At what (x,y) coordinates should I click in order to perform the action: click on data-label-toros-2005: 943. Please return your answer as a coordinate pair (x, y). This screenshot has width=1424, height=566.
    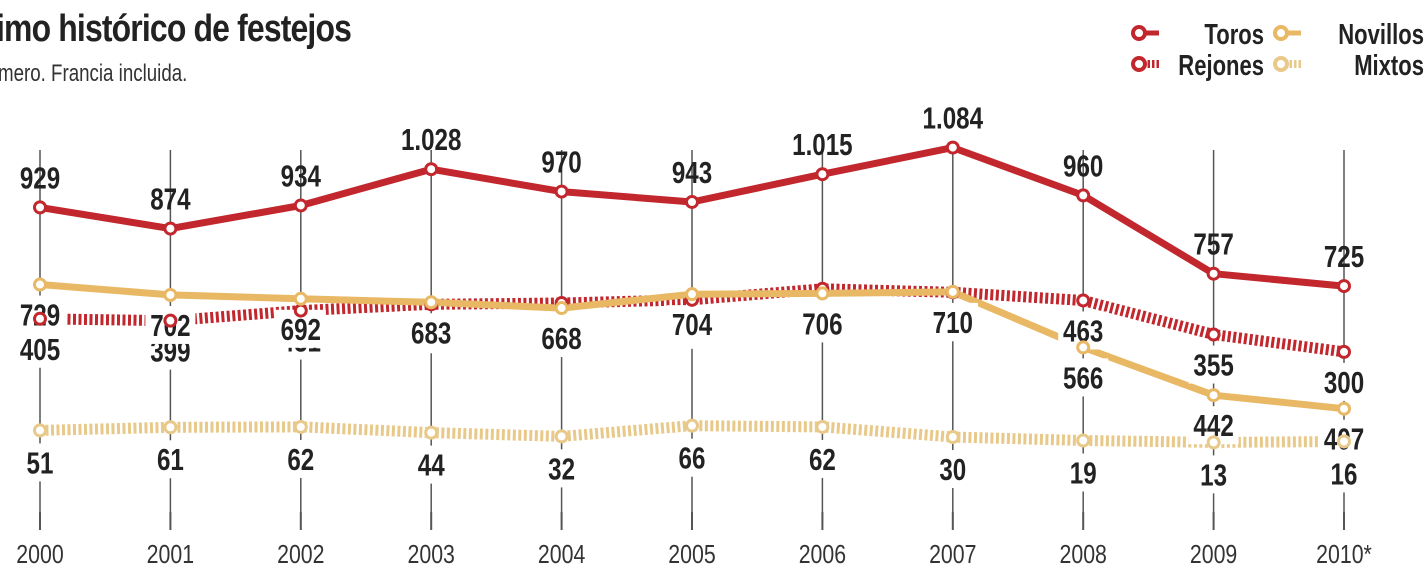
    Looking at the image, I should click on (692, 172).